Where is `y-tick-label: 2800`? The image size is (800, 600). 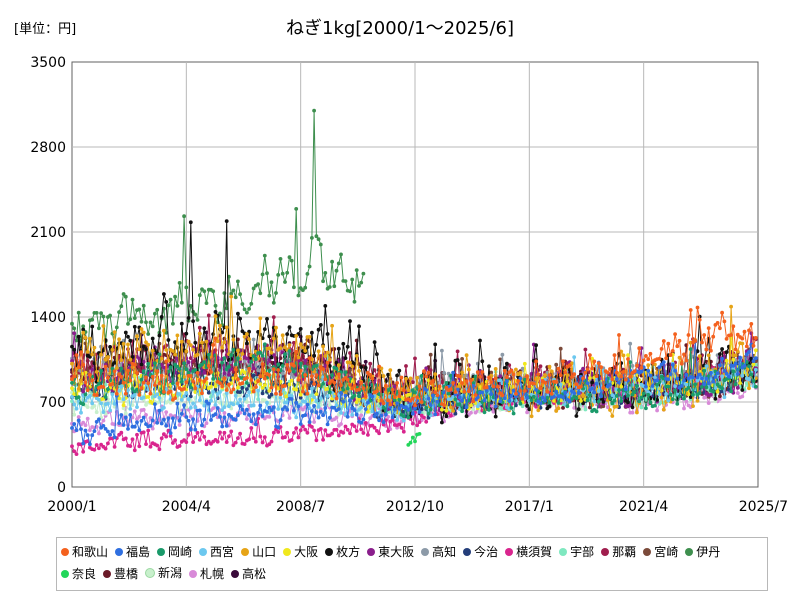
y-tick-label: 2800 is located at coordinates (48, 148).